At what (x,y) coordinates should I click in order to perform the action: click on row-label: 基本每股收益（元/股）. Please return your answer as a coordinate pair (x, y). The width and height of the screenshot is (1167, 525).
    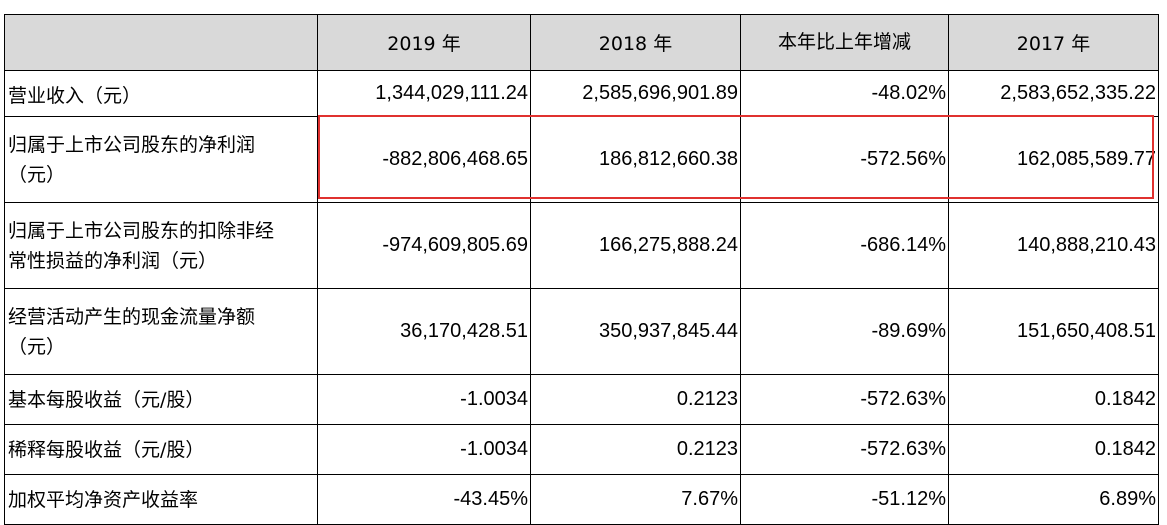
    Looking at the image, I should click on (161, 399).